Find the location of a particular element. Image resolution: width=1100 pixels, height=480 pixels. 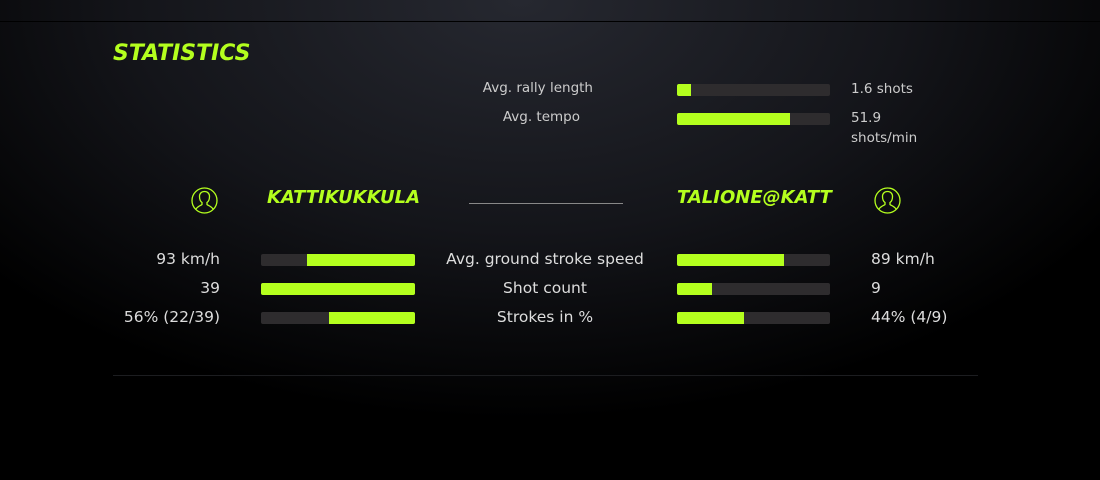

tempo-label: Avg. tempo is located at coordinates (541, 117).